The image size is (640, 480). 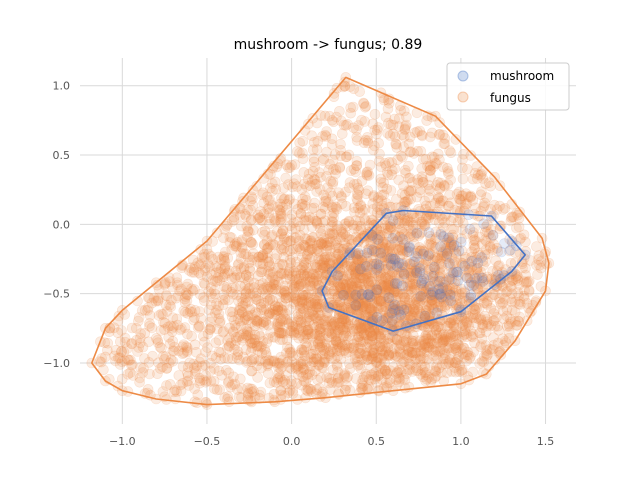 I want to click on x-tick-label: 0.0, so click(x=292, y=441).